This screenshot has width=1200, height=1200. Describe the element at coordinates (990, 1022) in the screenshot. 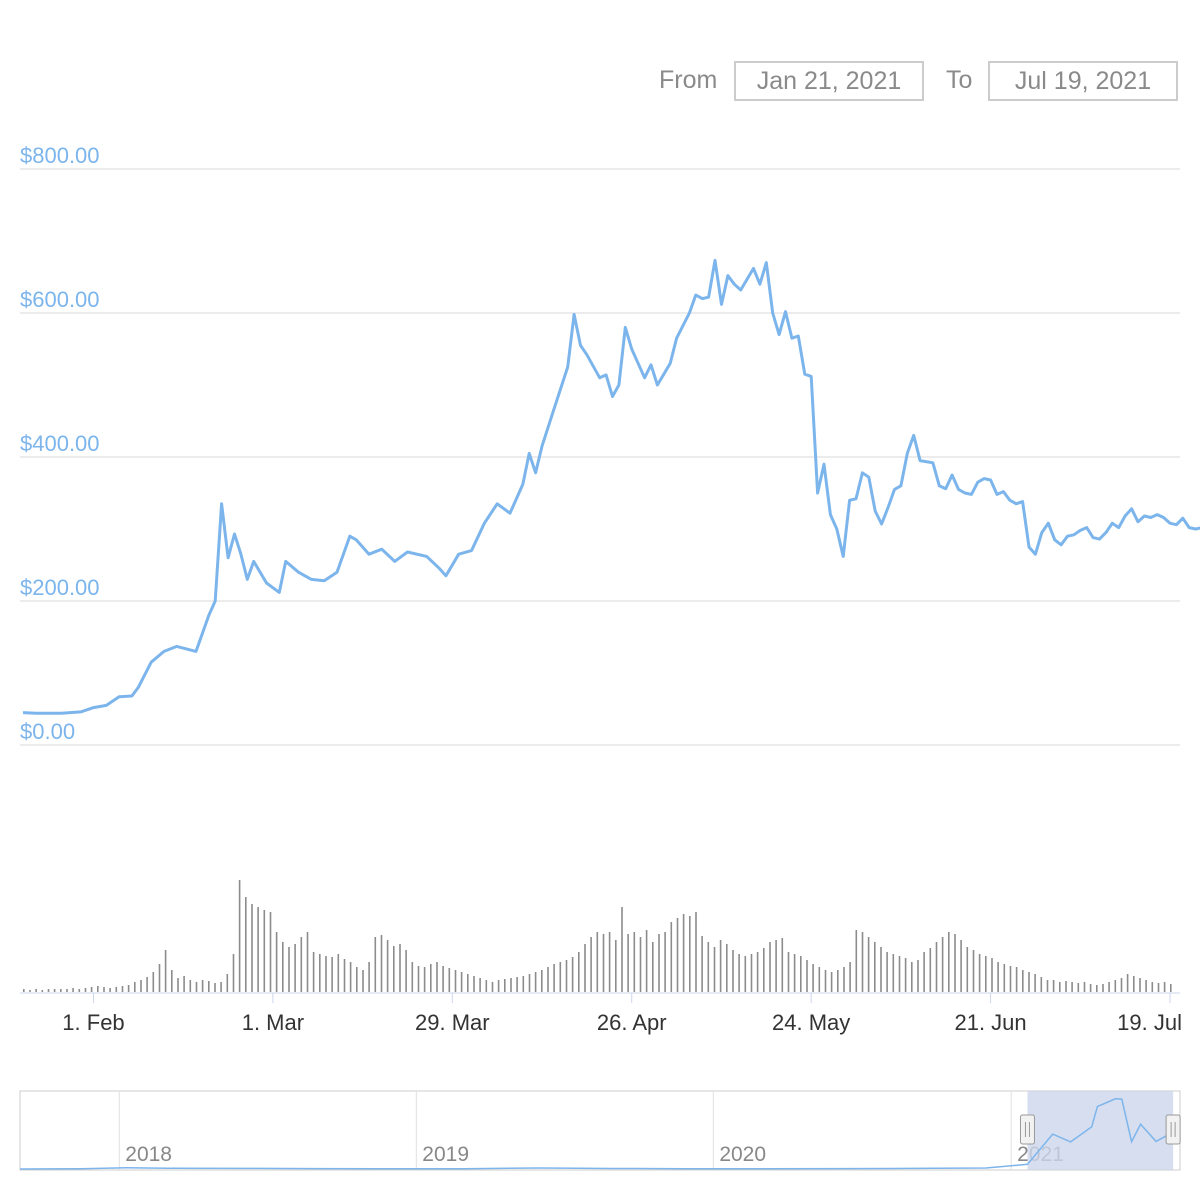

I see `x-tick-label: 21. Jun` at that location.